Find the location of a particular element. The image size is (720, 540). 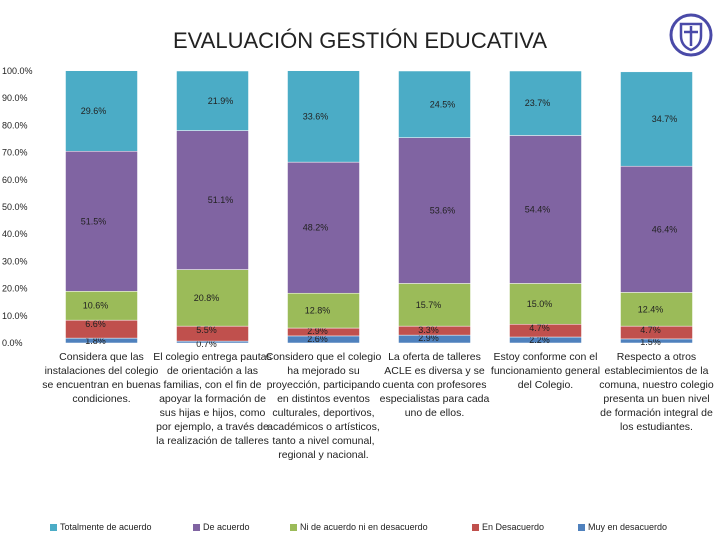

legend-label: Totalmente de acuerdo is located at coordinates (106, 527).